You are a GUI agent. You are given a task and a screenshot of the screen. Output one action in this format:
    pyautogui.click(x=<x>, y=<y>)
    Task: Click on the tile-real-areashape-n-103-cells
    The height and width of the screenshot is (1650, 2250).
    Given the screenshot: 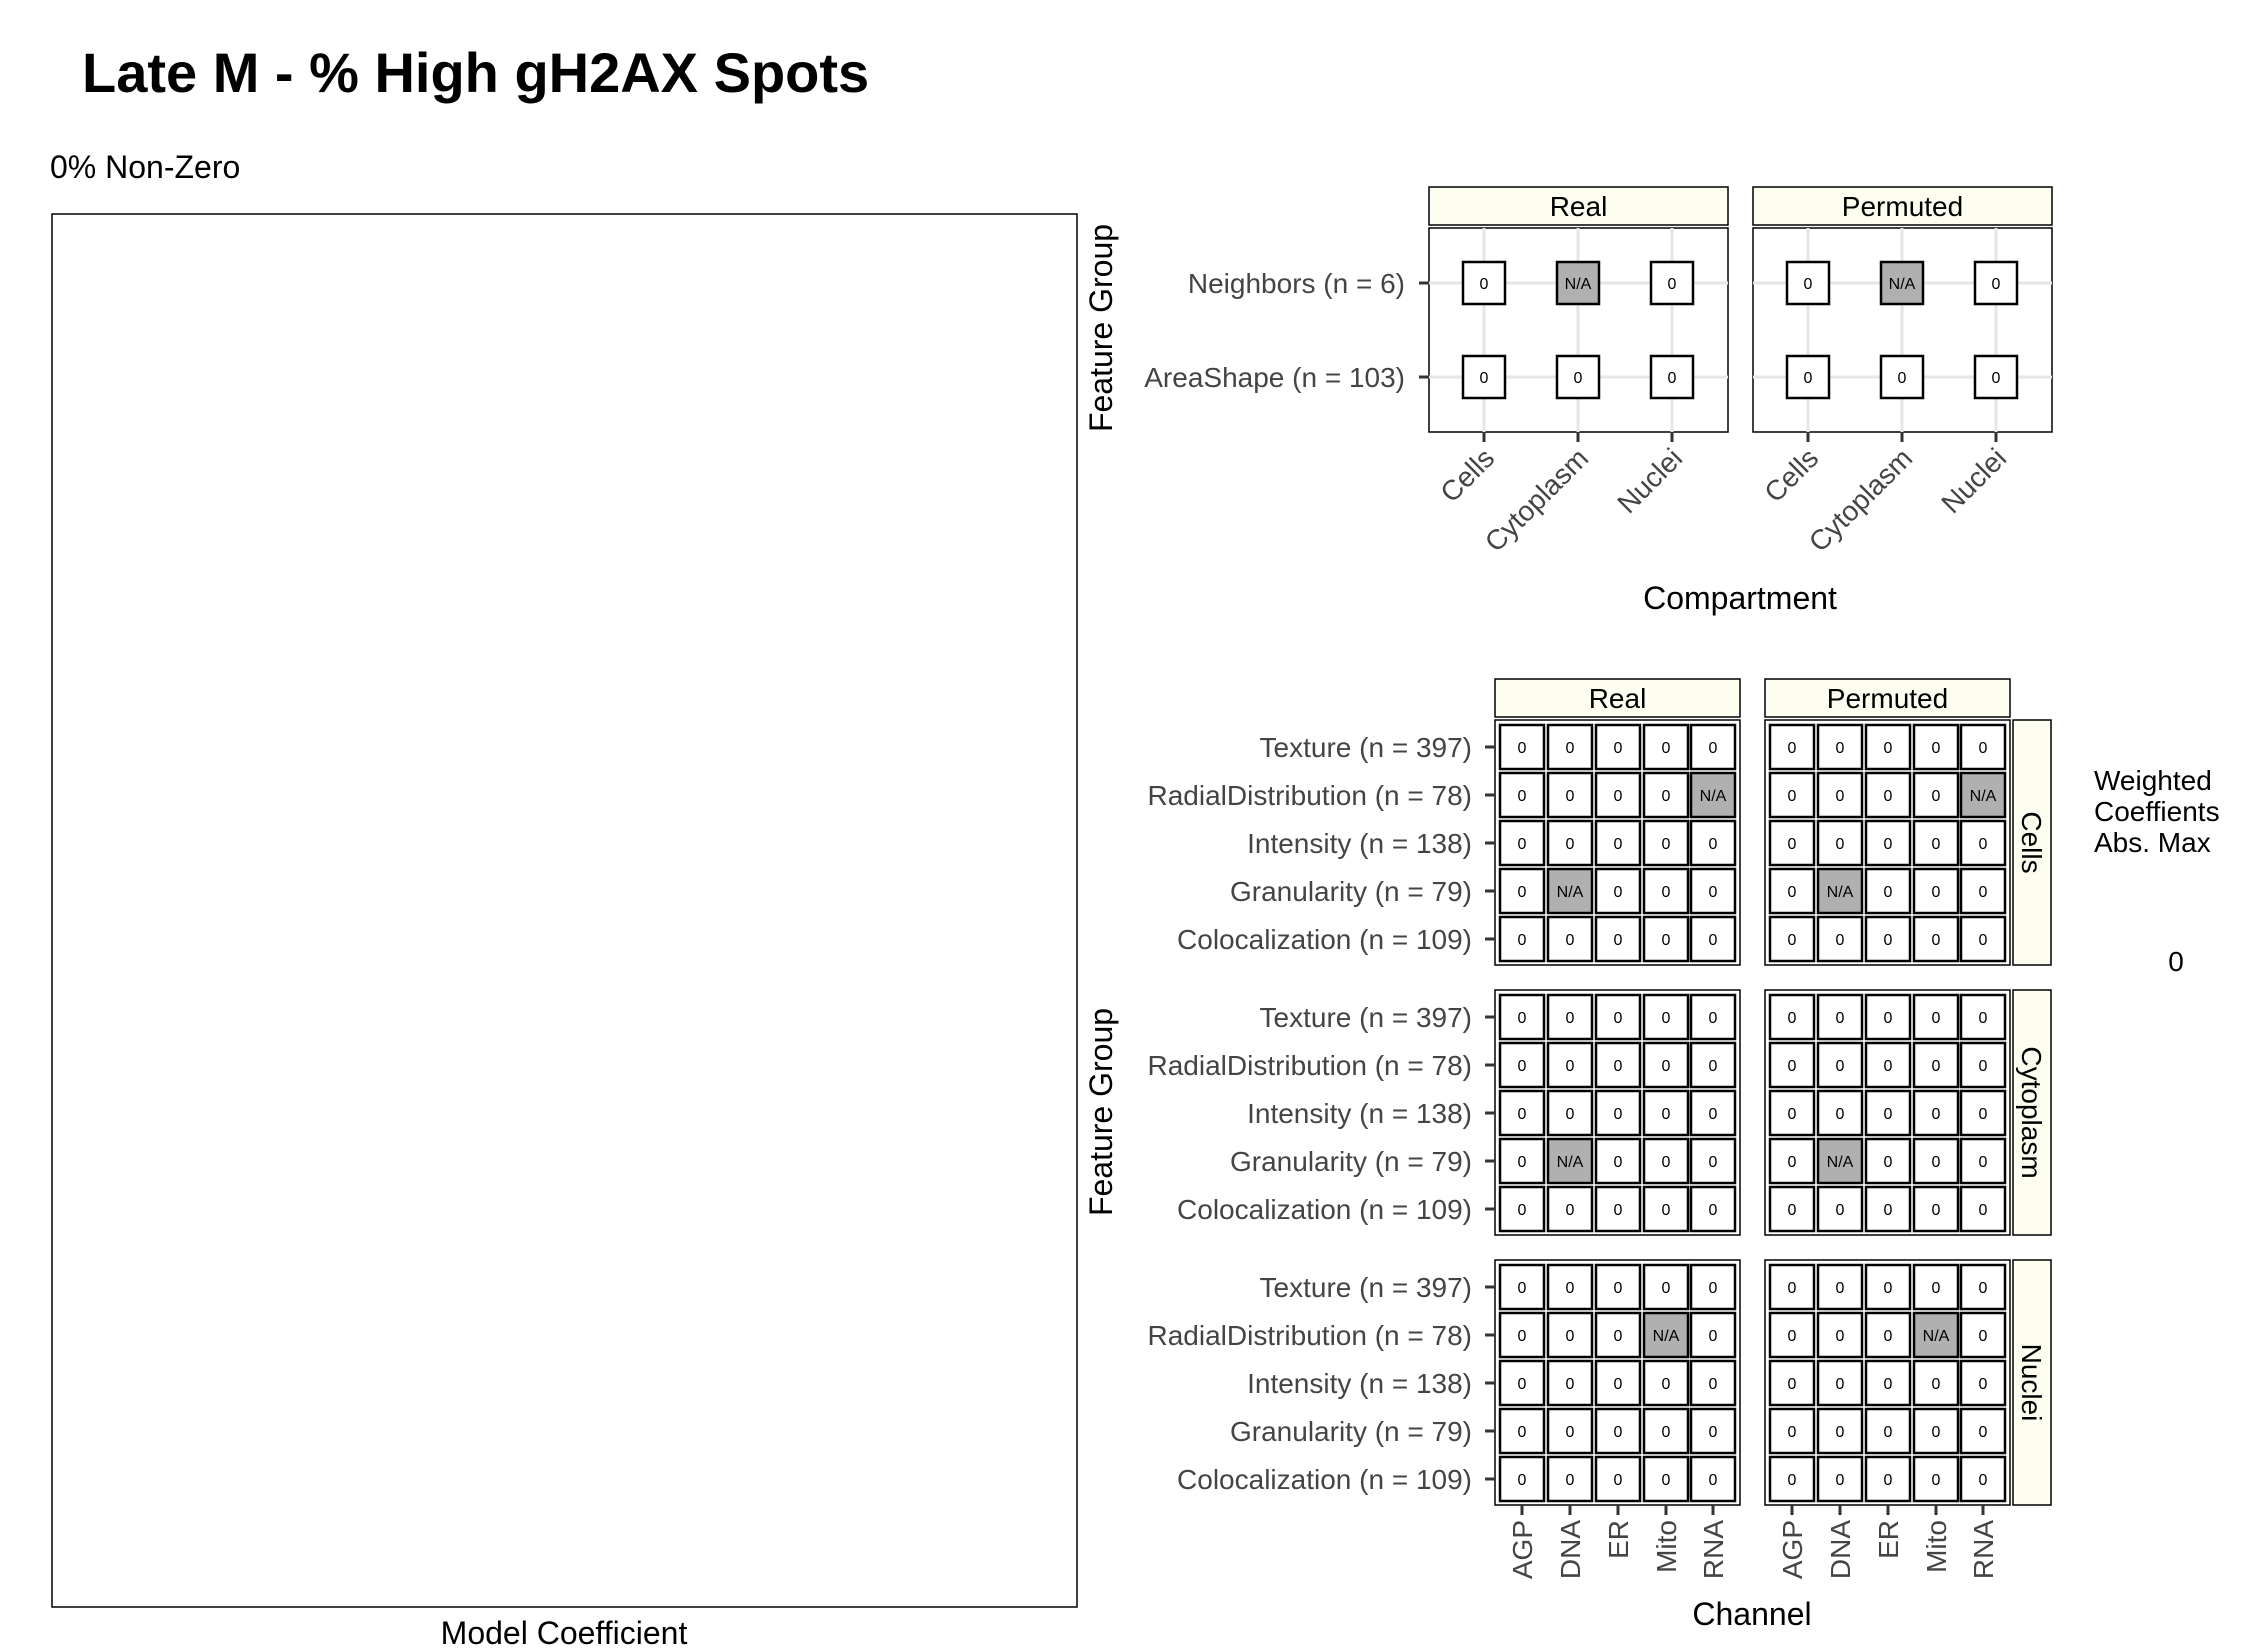 What is the action you would take?
    pyautogui.click(x=1484, y=377)
    